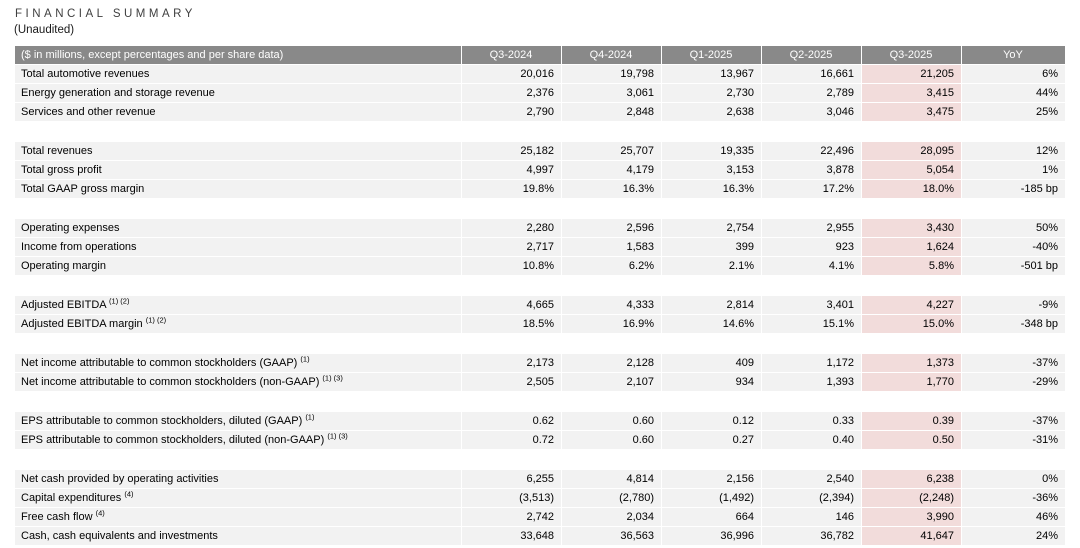 The image size is (1080, 548). Describe the element at coordinates (811, 536) in the screenshot. I see `value-cell: 36,782` at that location.